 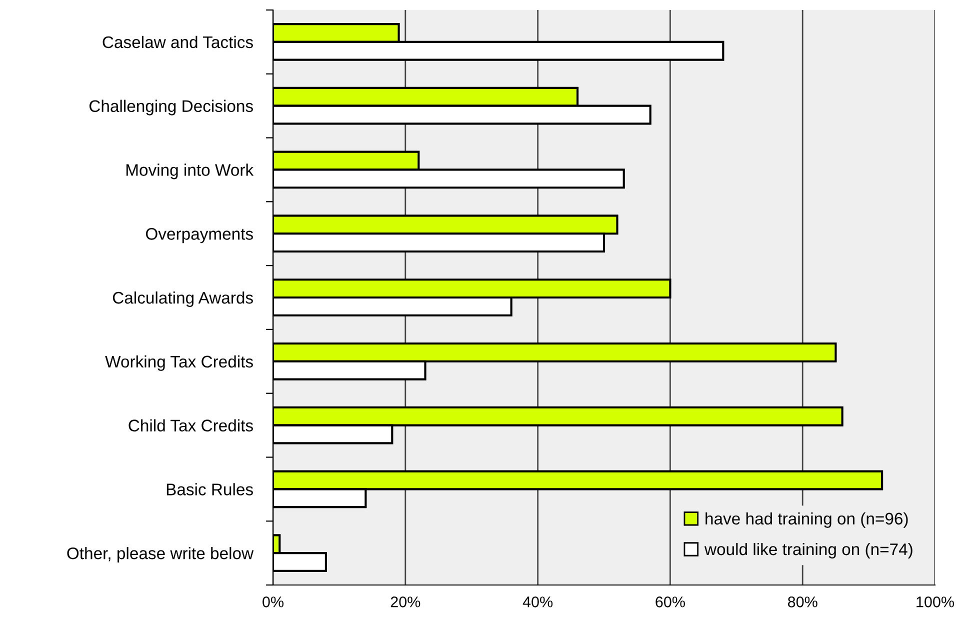 What do you see at coordinates (177, 42) in the screenshot?
I see `y-tick-label: Caselaw and Tactics` at bounding box center [177, 42].